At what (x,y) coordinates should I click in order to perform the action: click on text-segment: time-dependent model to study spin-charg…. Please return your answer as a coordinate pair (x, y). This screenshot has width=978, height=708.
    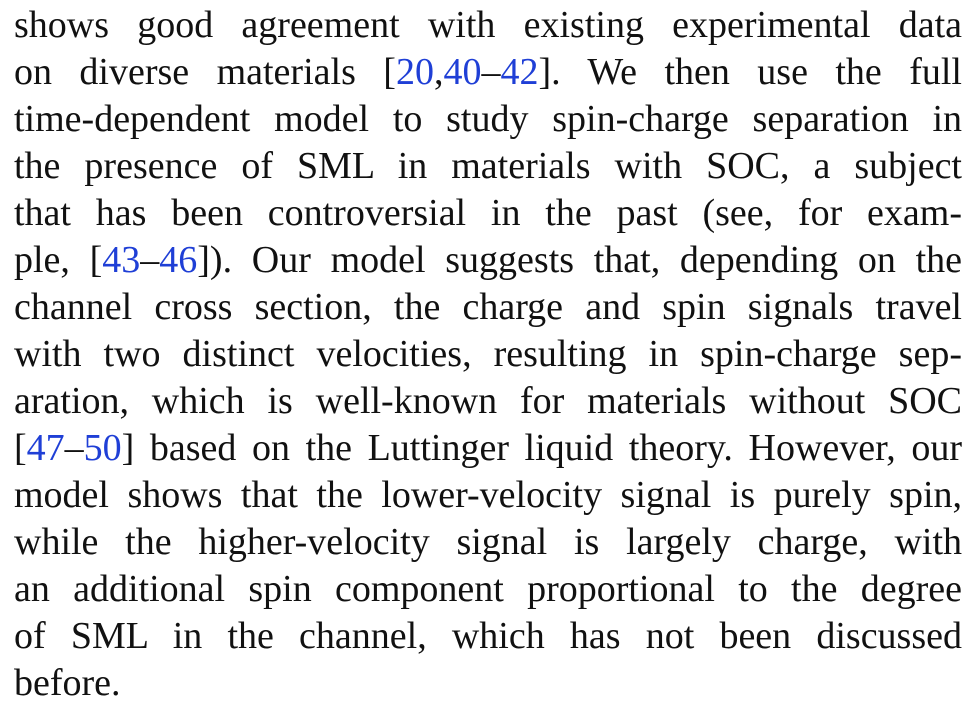
    Looking at the image, I should click on (488, 119).